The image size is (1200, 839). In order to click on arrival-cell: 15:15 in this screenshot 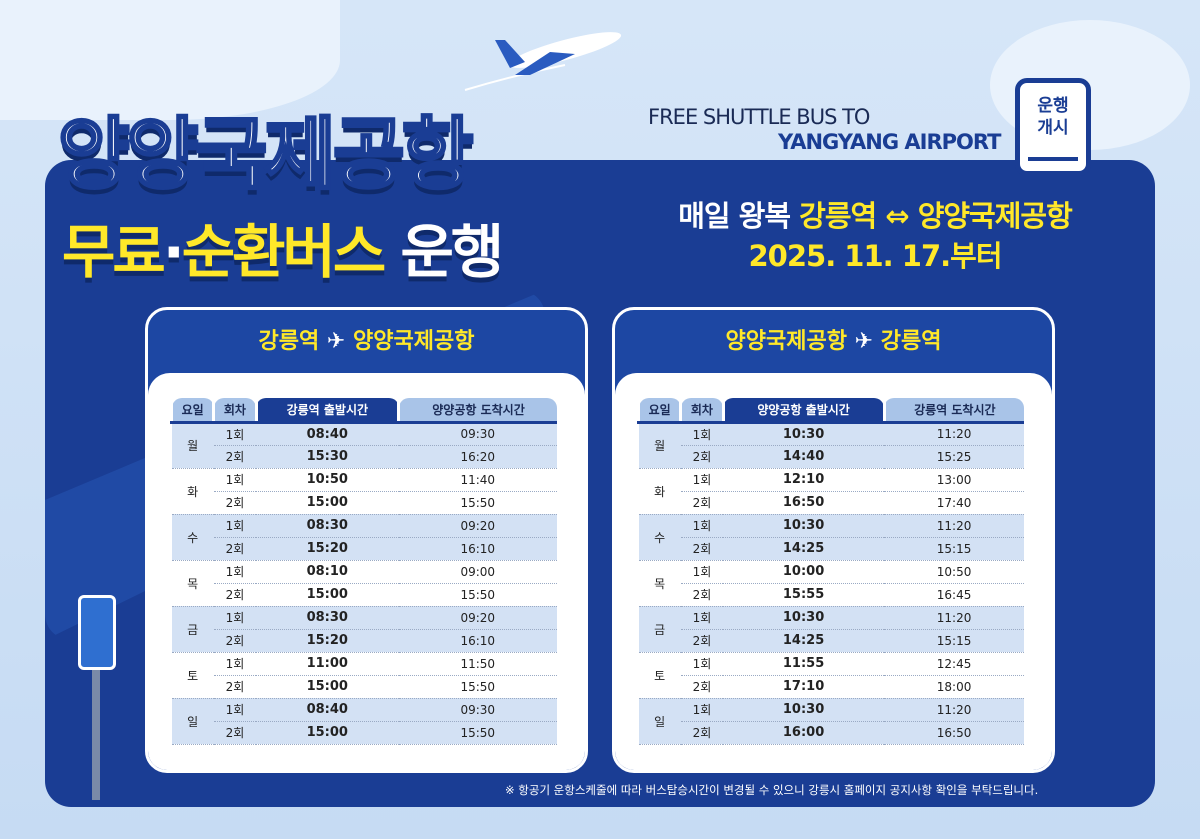, I will do `click(954, 641)`.